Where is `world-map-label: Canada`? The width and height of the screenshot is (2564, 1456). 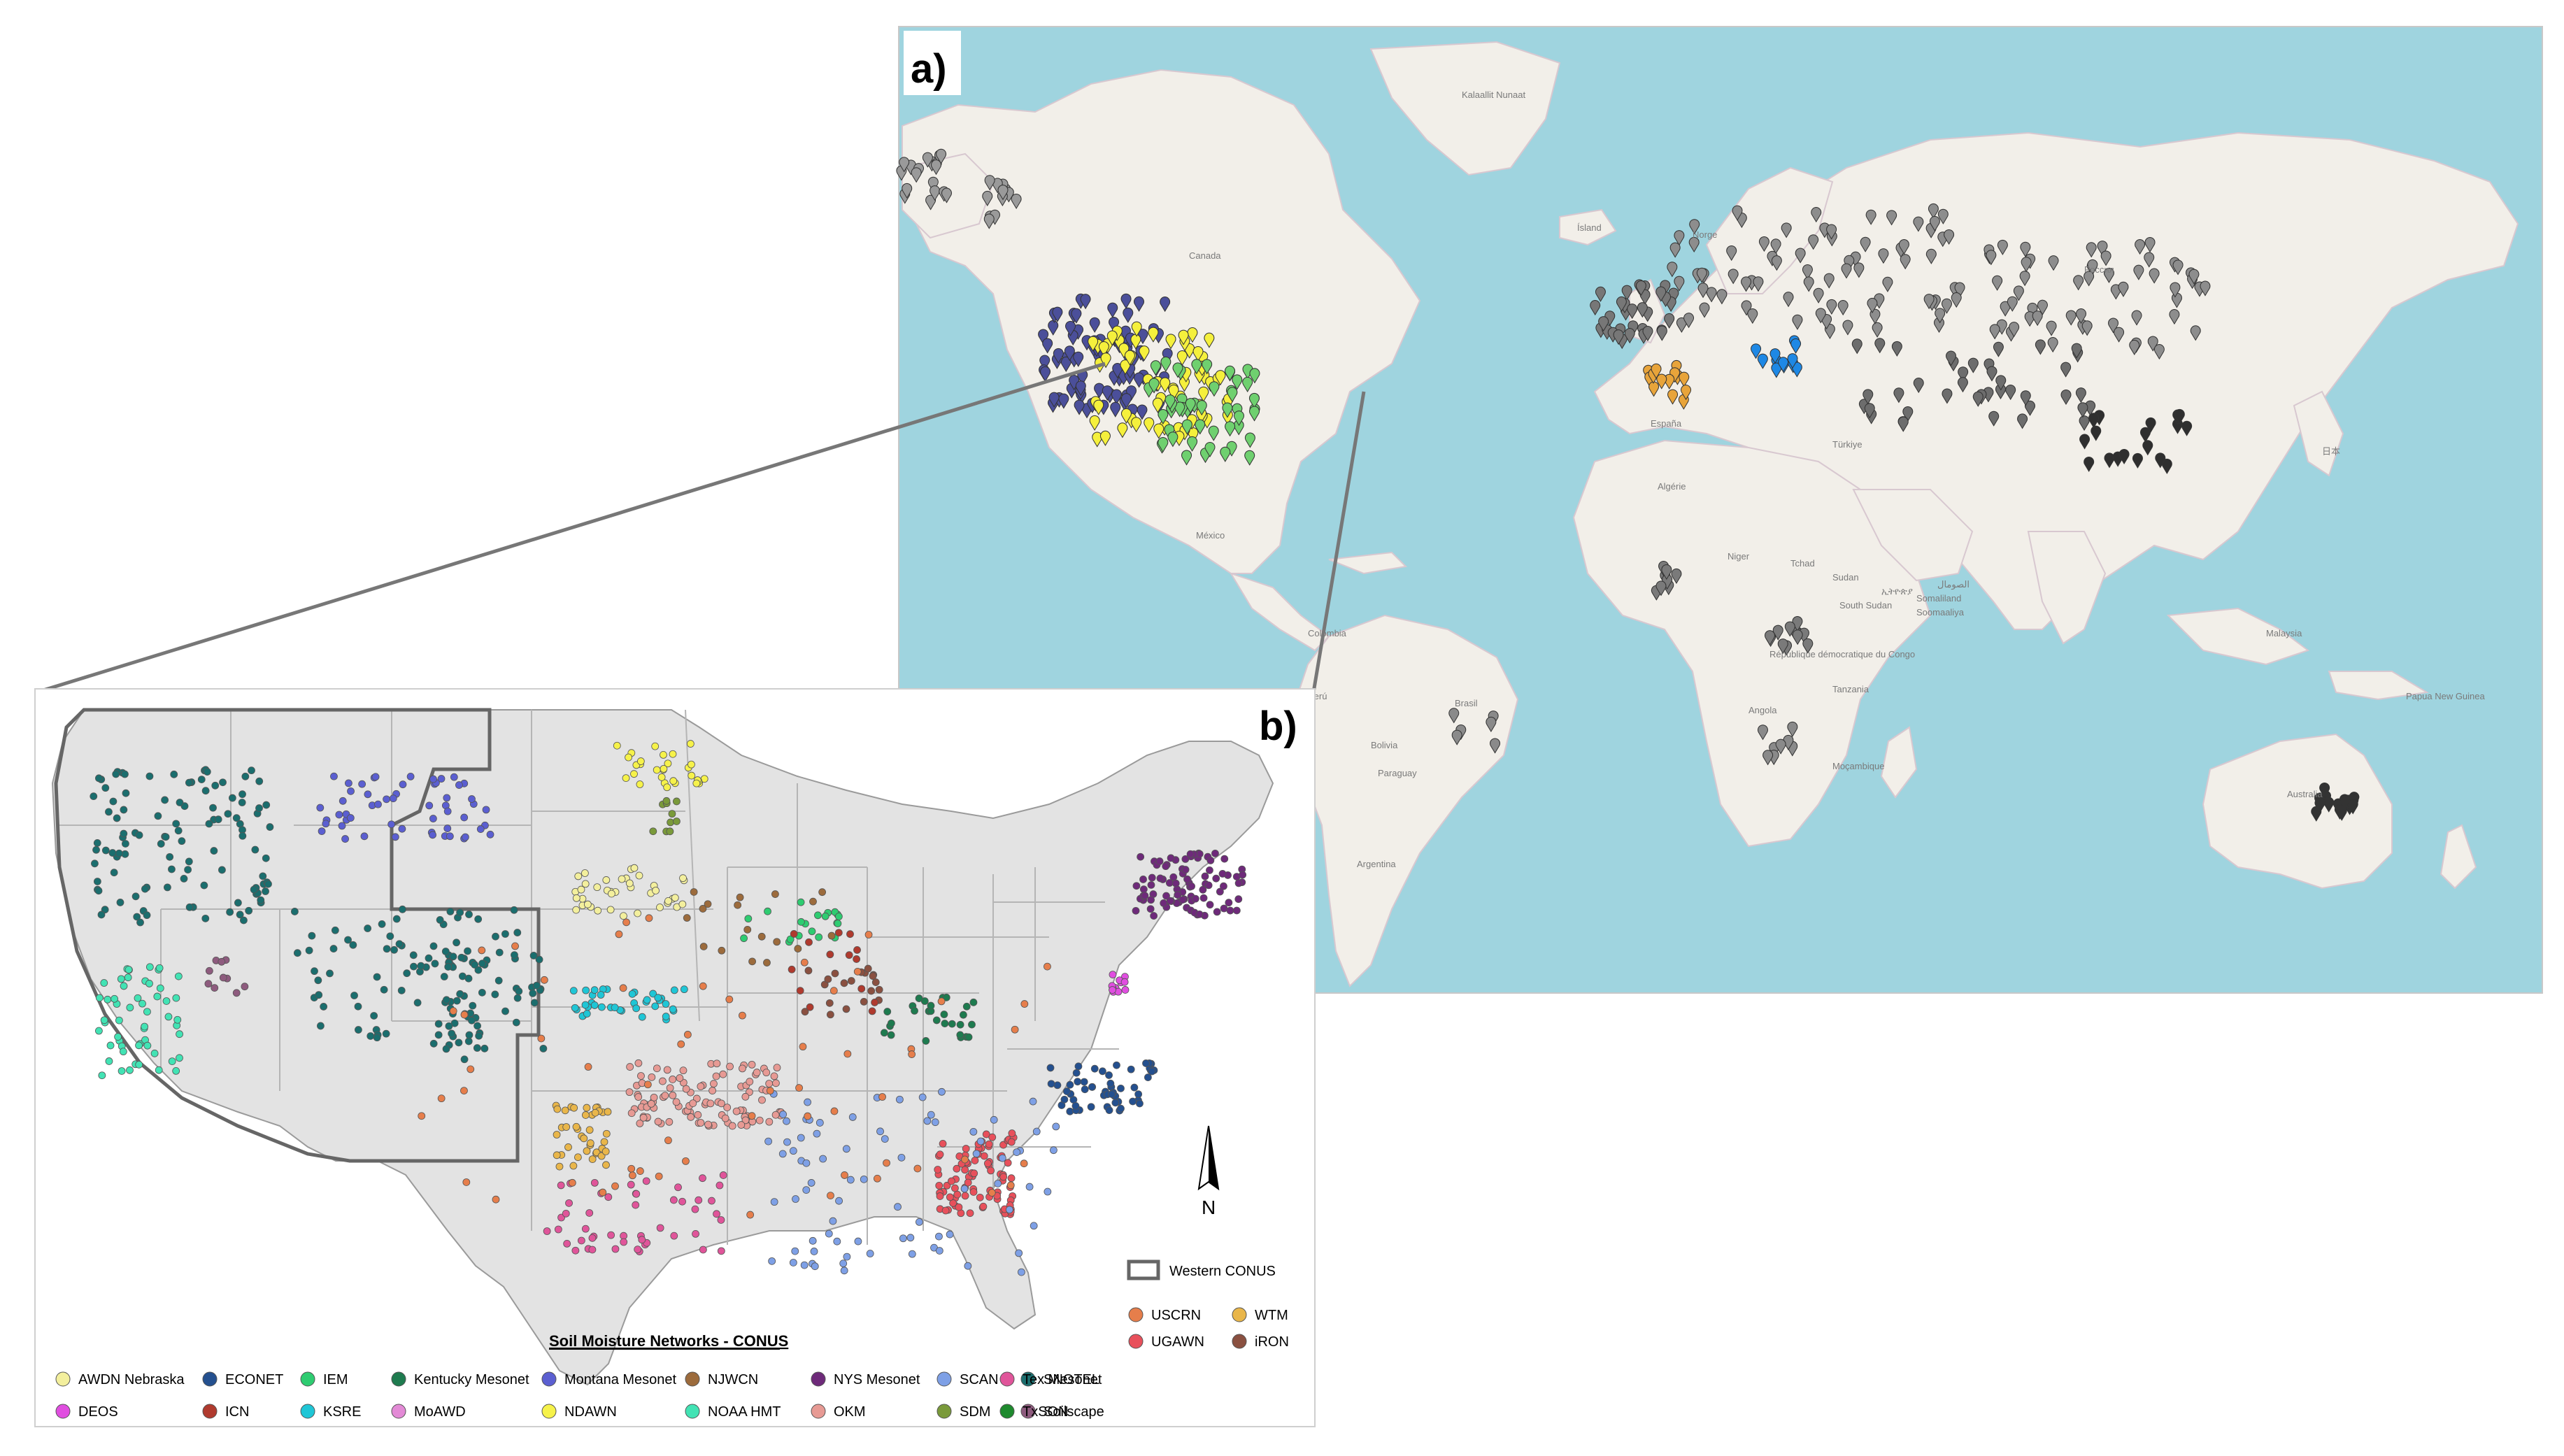 world-map-label: Canada is located at coordinates (1205, 255).